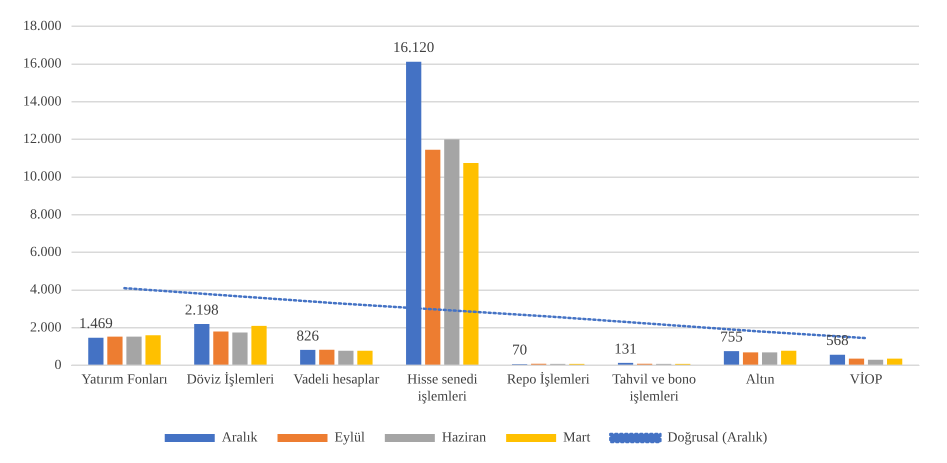  I want to click on x-tick-label: Yatırım Fonları, so click(124, 380).